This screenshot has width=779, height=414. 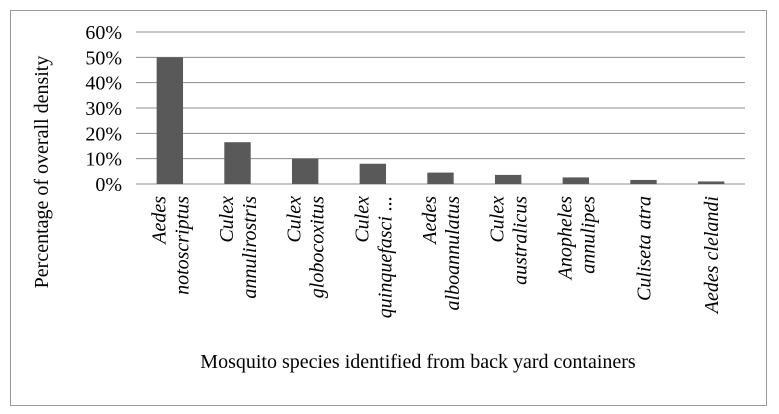 I want to click on y-axis-label: Percentage of overall density, so click(x=42, y=172).